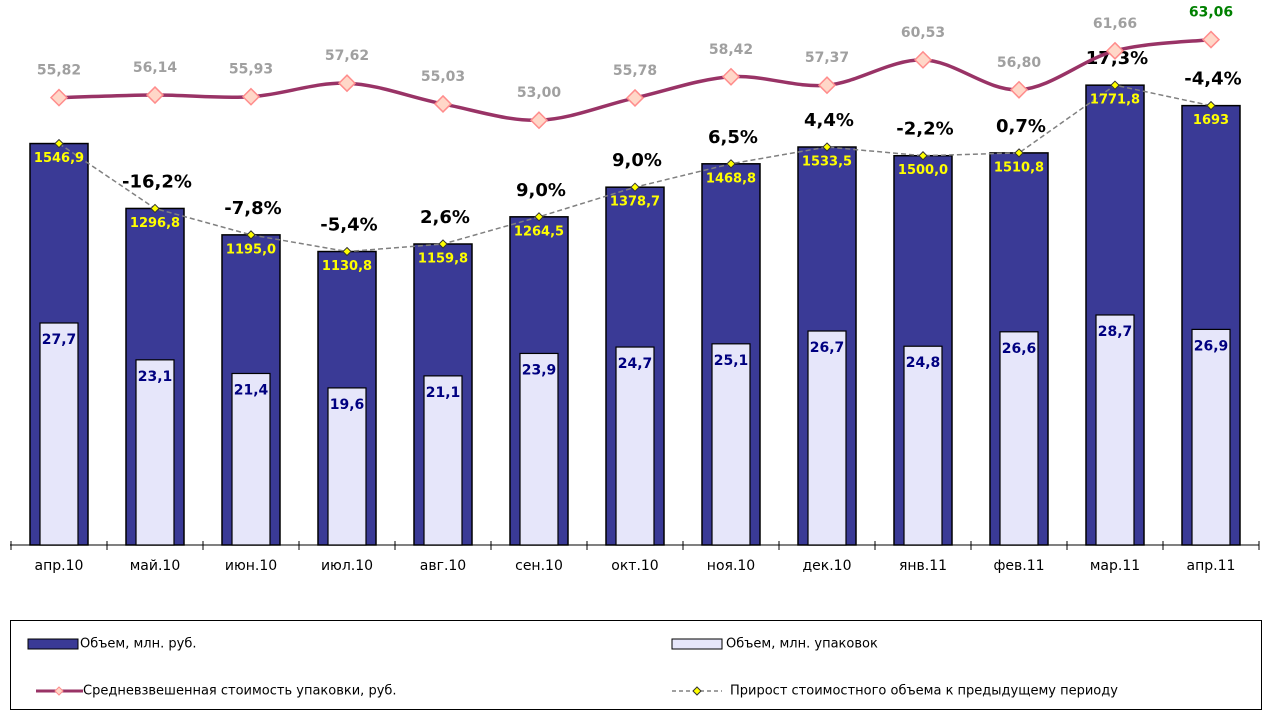 The height and width of the screenshot is (711, 1280). I want to click on bar-label: 1264,5, so click(539, 231).